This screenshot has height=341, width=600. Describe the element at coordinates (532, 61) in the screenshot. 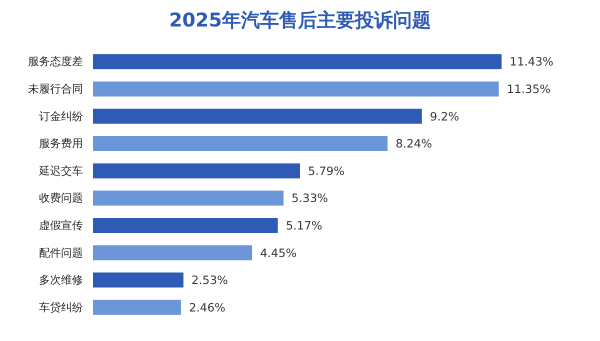

I see `data-label: 11.43%` at that location.